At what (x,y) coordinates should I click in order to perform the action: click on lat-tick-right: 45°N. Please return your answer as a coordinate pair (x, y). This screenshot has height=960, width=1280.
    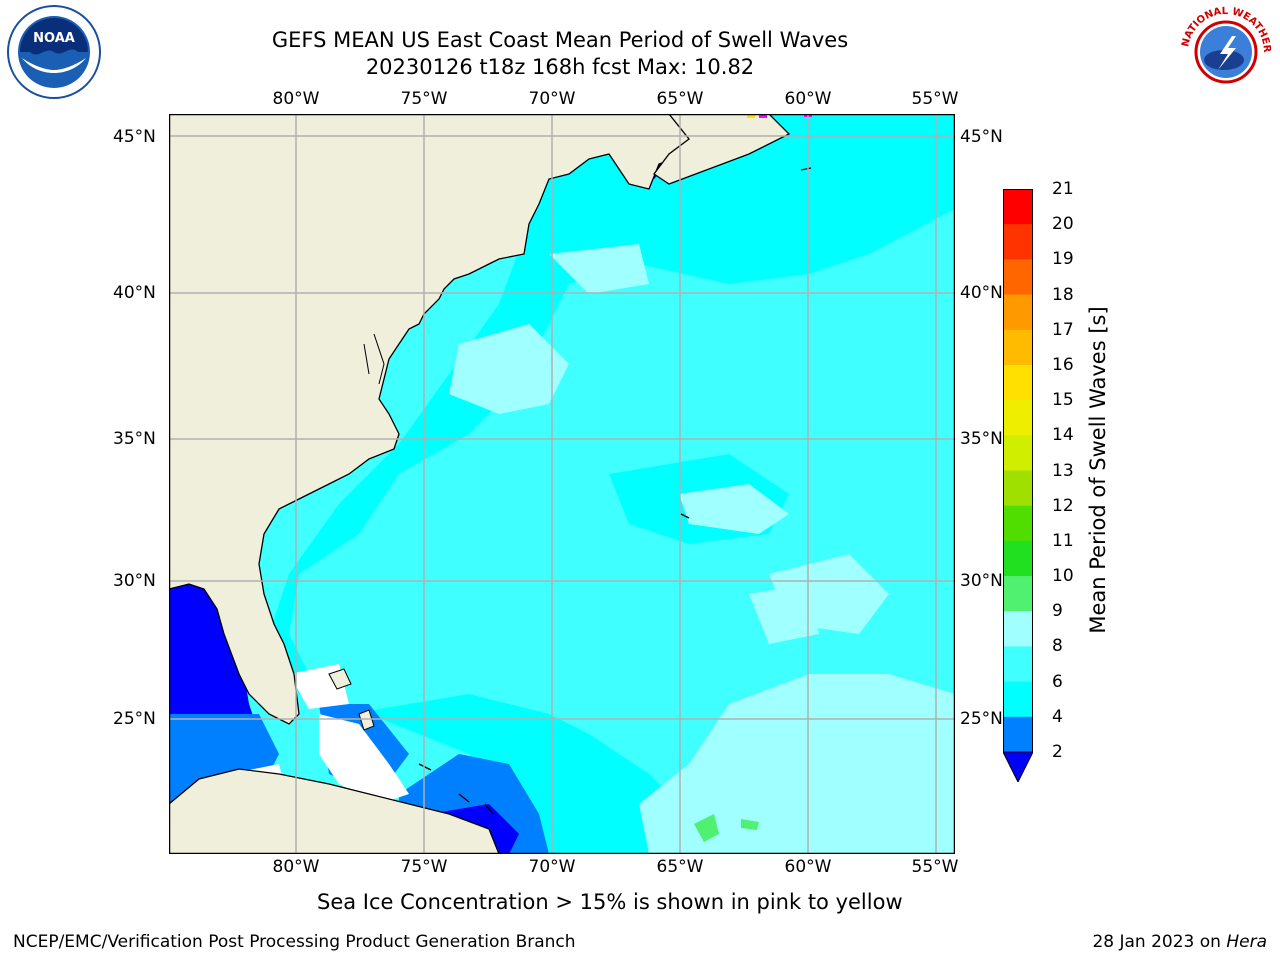
    Looking at the image, I should click on (981, 137).